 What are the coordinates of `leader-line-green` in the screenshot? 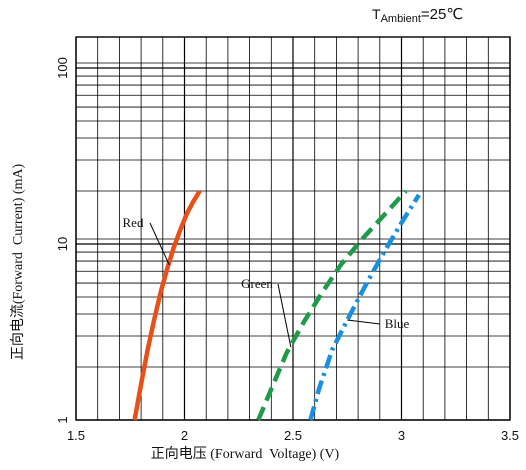 It's located at (284, 315).